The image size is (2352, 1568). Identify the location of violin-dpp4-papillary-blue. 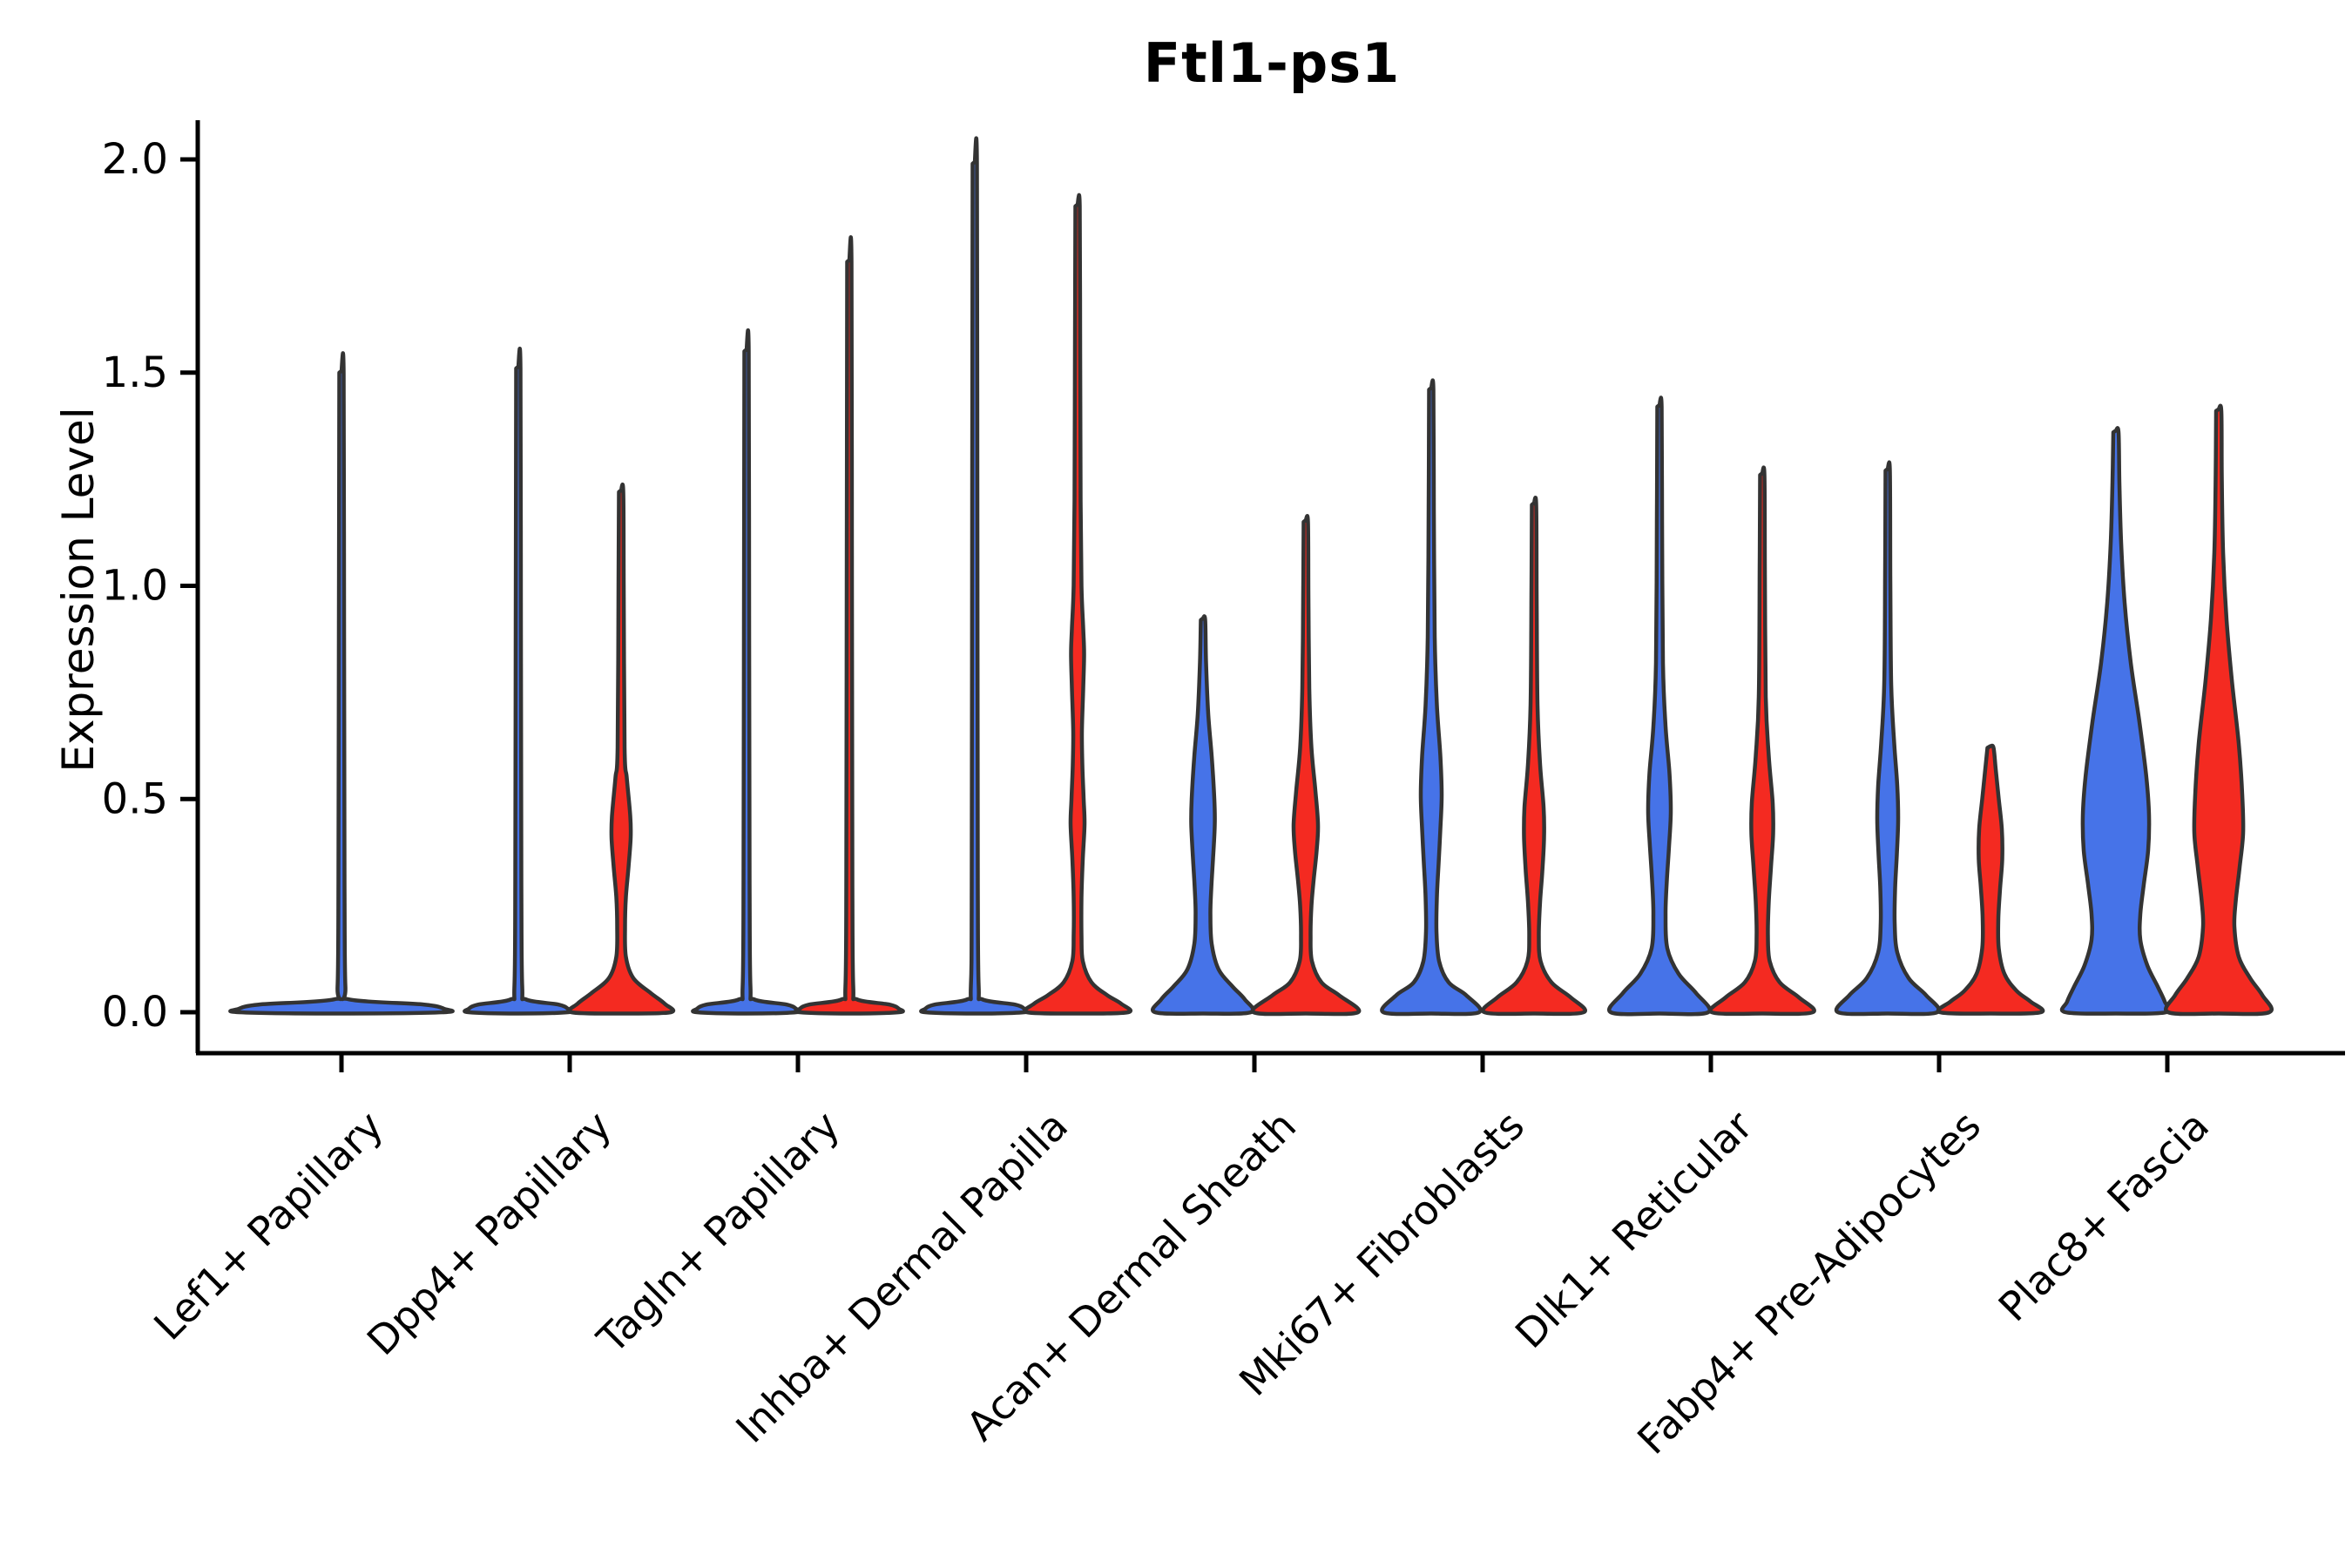
(518, 682).